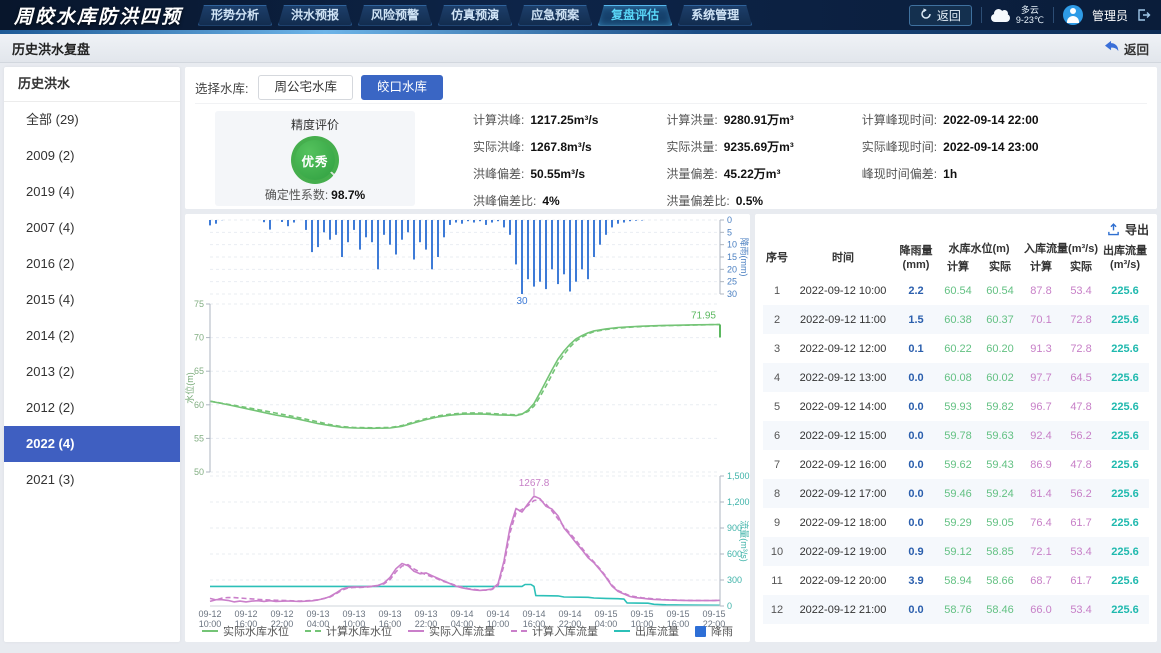 The image size is (1161, 653). Describe the element at coordinates (777, 406) in the screenshot. I see `cell-seq: 5` at that location.